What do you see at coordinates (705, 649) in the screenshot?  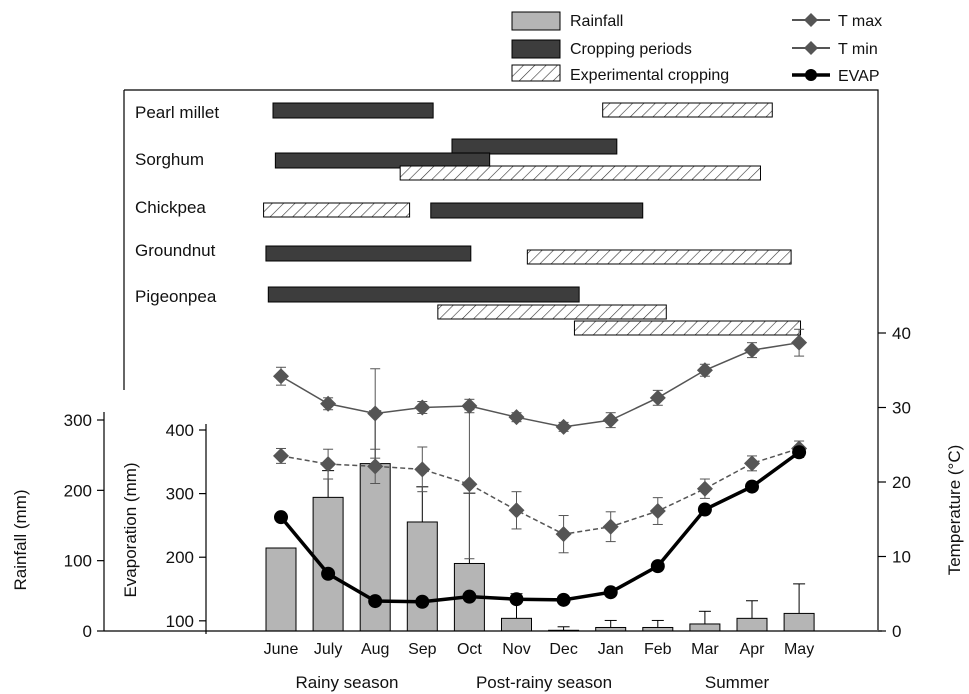 I see `month-tick-label: Mar` at bounding box center [705, 649].